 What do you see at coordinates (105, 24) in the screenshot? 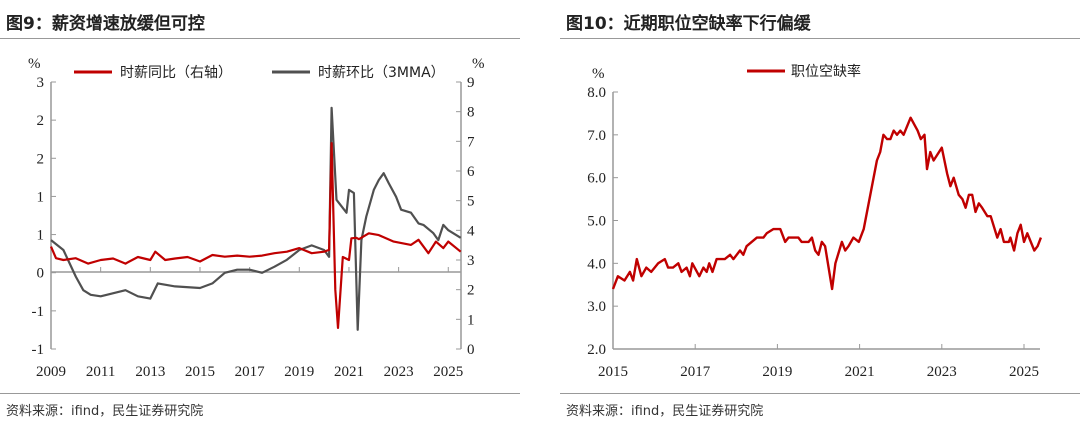
I see `left-chart-title: 图9：薪资增速放缓但可控` at bounding box center [105, 24].